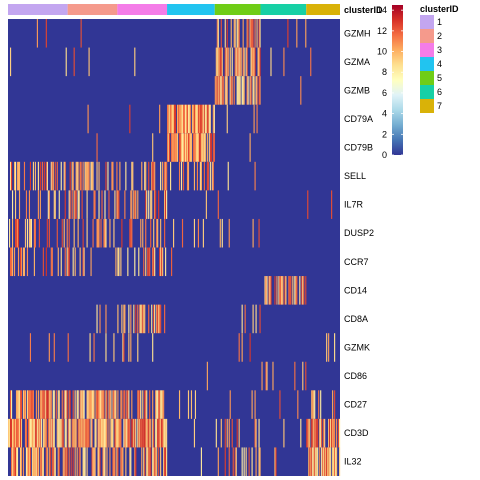 The width and height of the screenshot is (480, 480). What do you see at coordinates (439, 106) in the screenshot?
I see `cluster-legend-label-7: 7` at bounding box center [439, 106].